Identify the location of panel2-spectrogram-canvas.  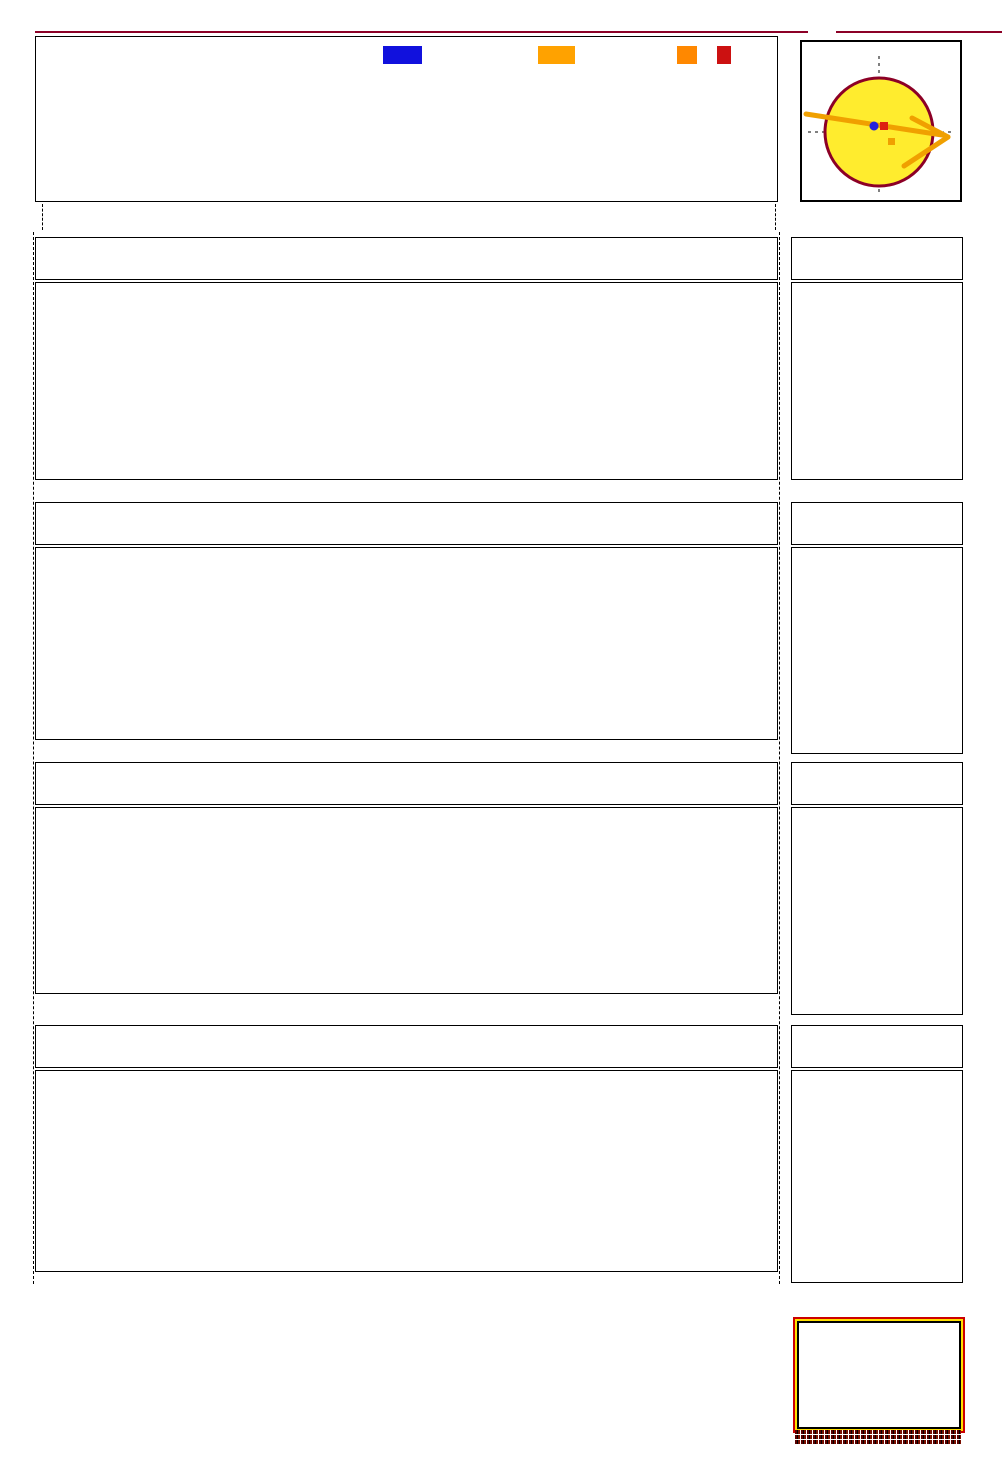
(406, 643).